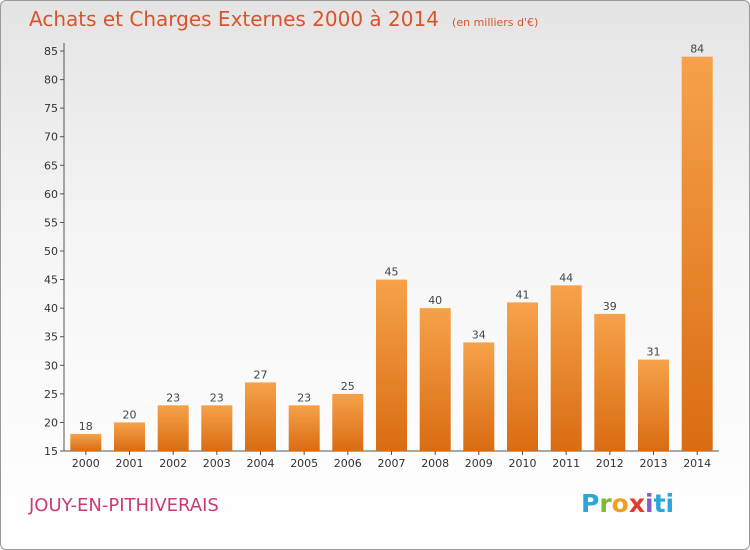  I want to click on x-tick-label-2006: 2006, so click(348, 463).